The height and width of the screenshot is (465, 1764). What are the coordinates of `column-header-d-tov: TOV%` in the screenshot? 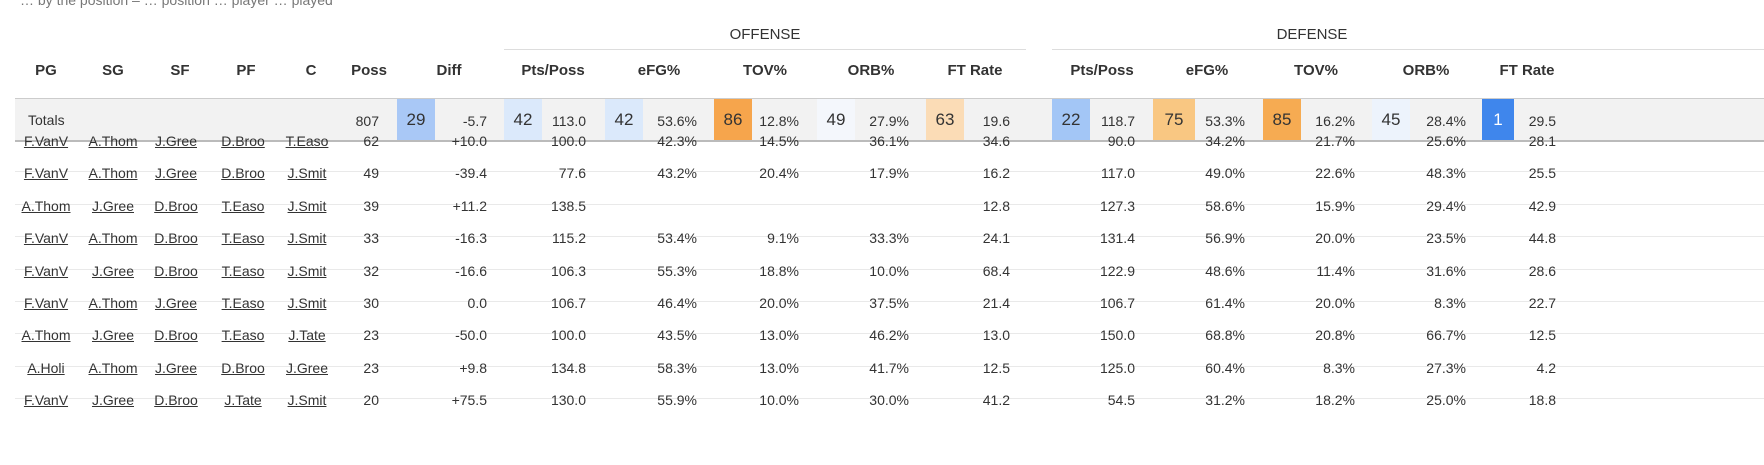 It's located at (1316, 70).